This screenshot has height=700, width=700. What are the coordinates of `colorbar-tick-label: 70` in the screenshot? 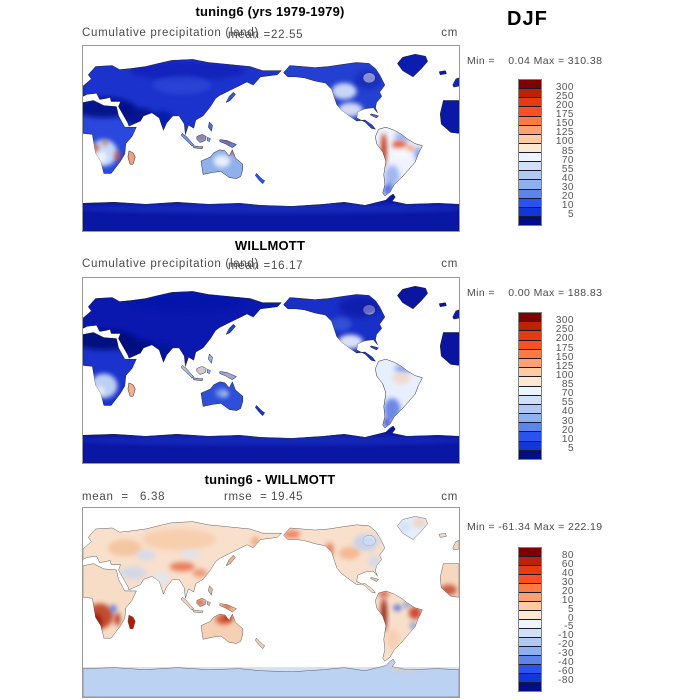 It's located at (567, 160).